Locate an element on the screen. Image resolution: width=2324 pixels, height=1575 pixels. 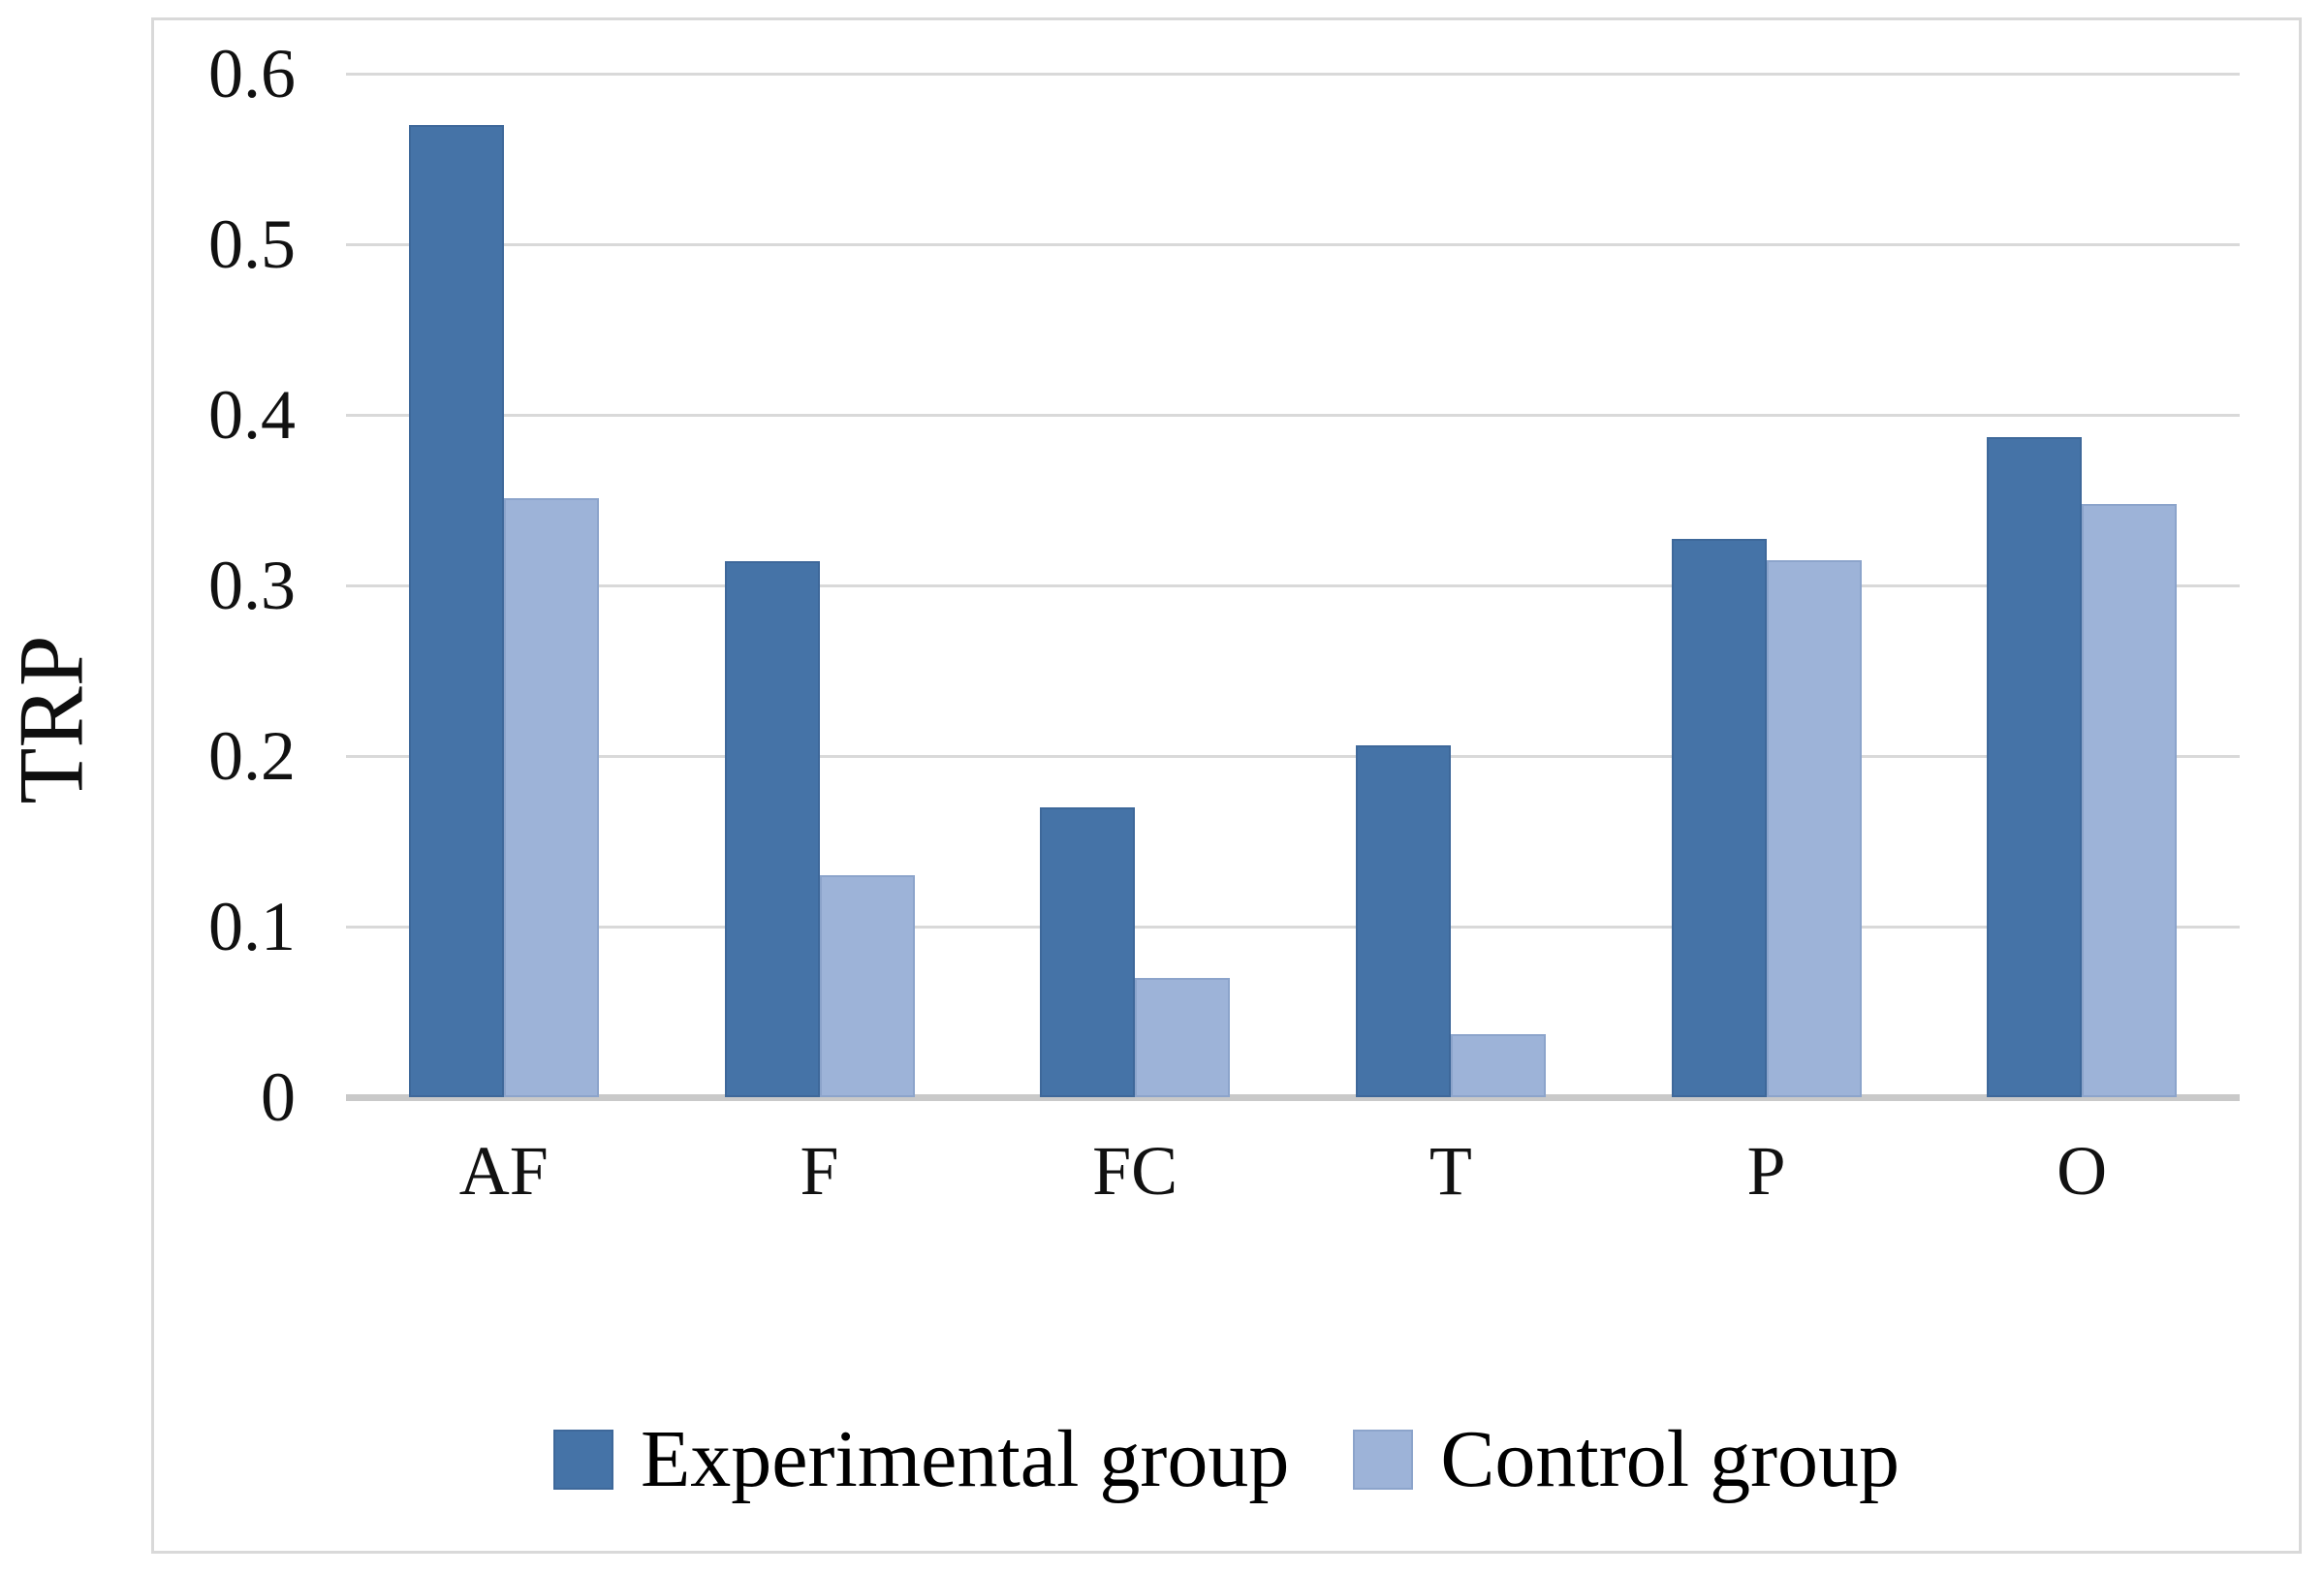
legend-item-control-group: Control group is located at coordinates (1626, 1460).